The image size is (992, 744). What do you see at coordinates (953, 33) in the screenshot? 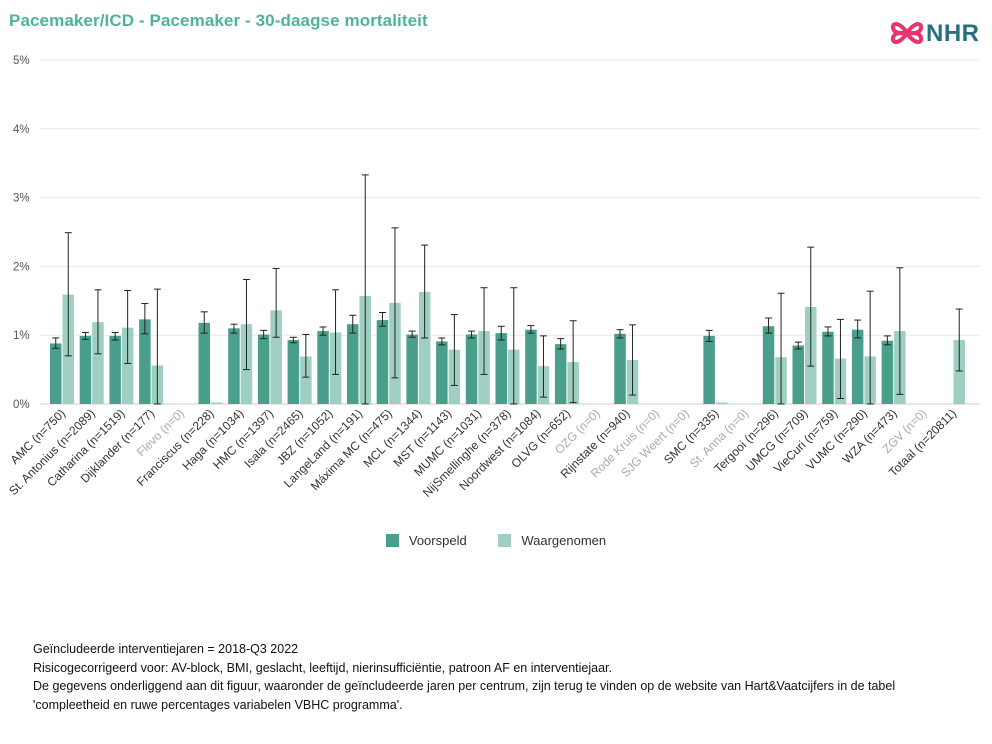
I see `logo-text: NHR` at bounding box center [953, 33].